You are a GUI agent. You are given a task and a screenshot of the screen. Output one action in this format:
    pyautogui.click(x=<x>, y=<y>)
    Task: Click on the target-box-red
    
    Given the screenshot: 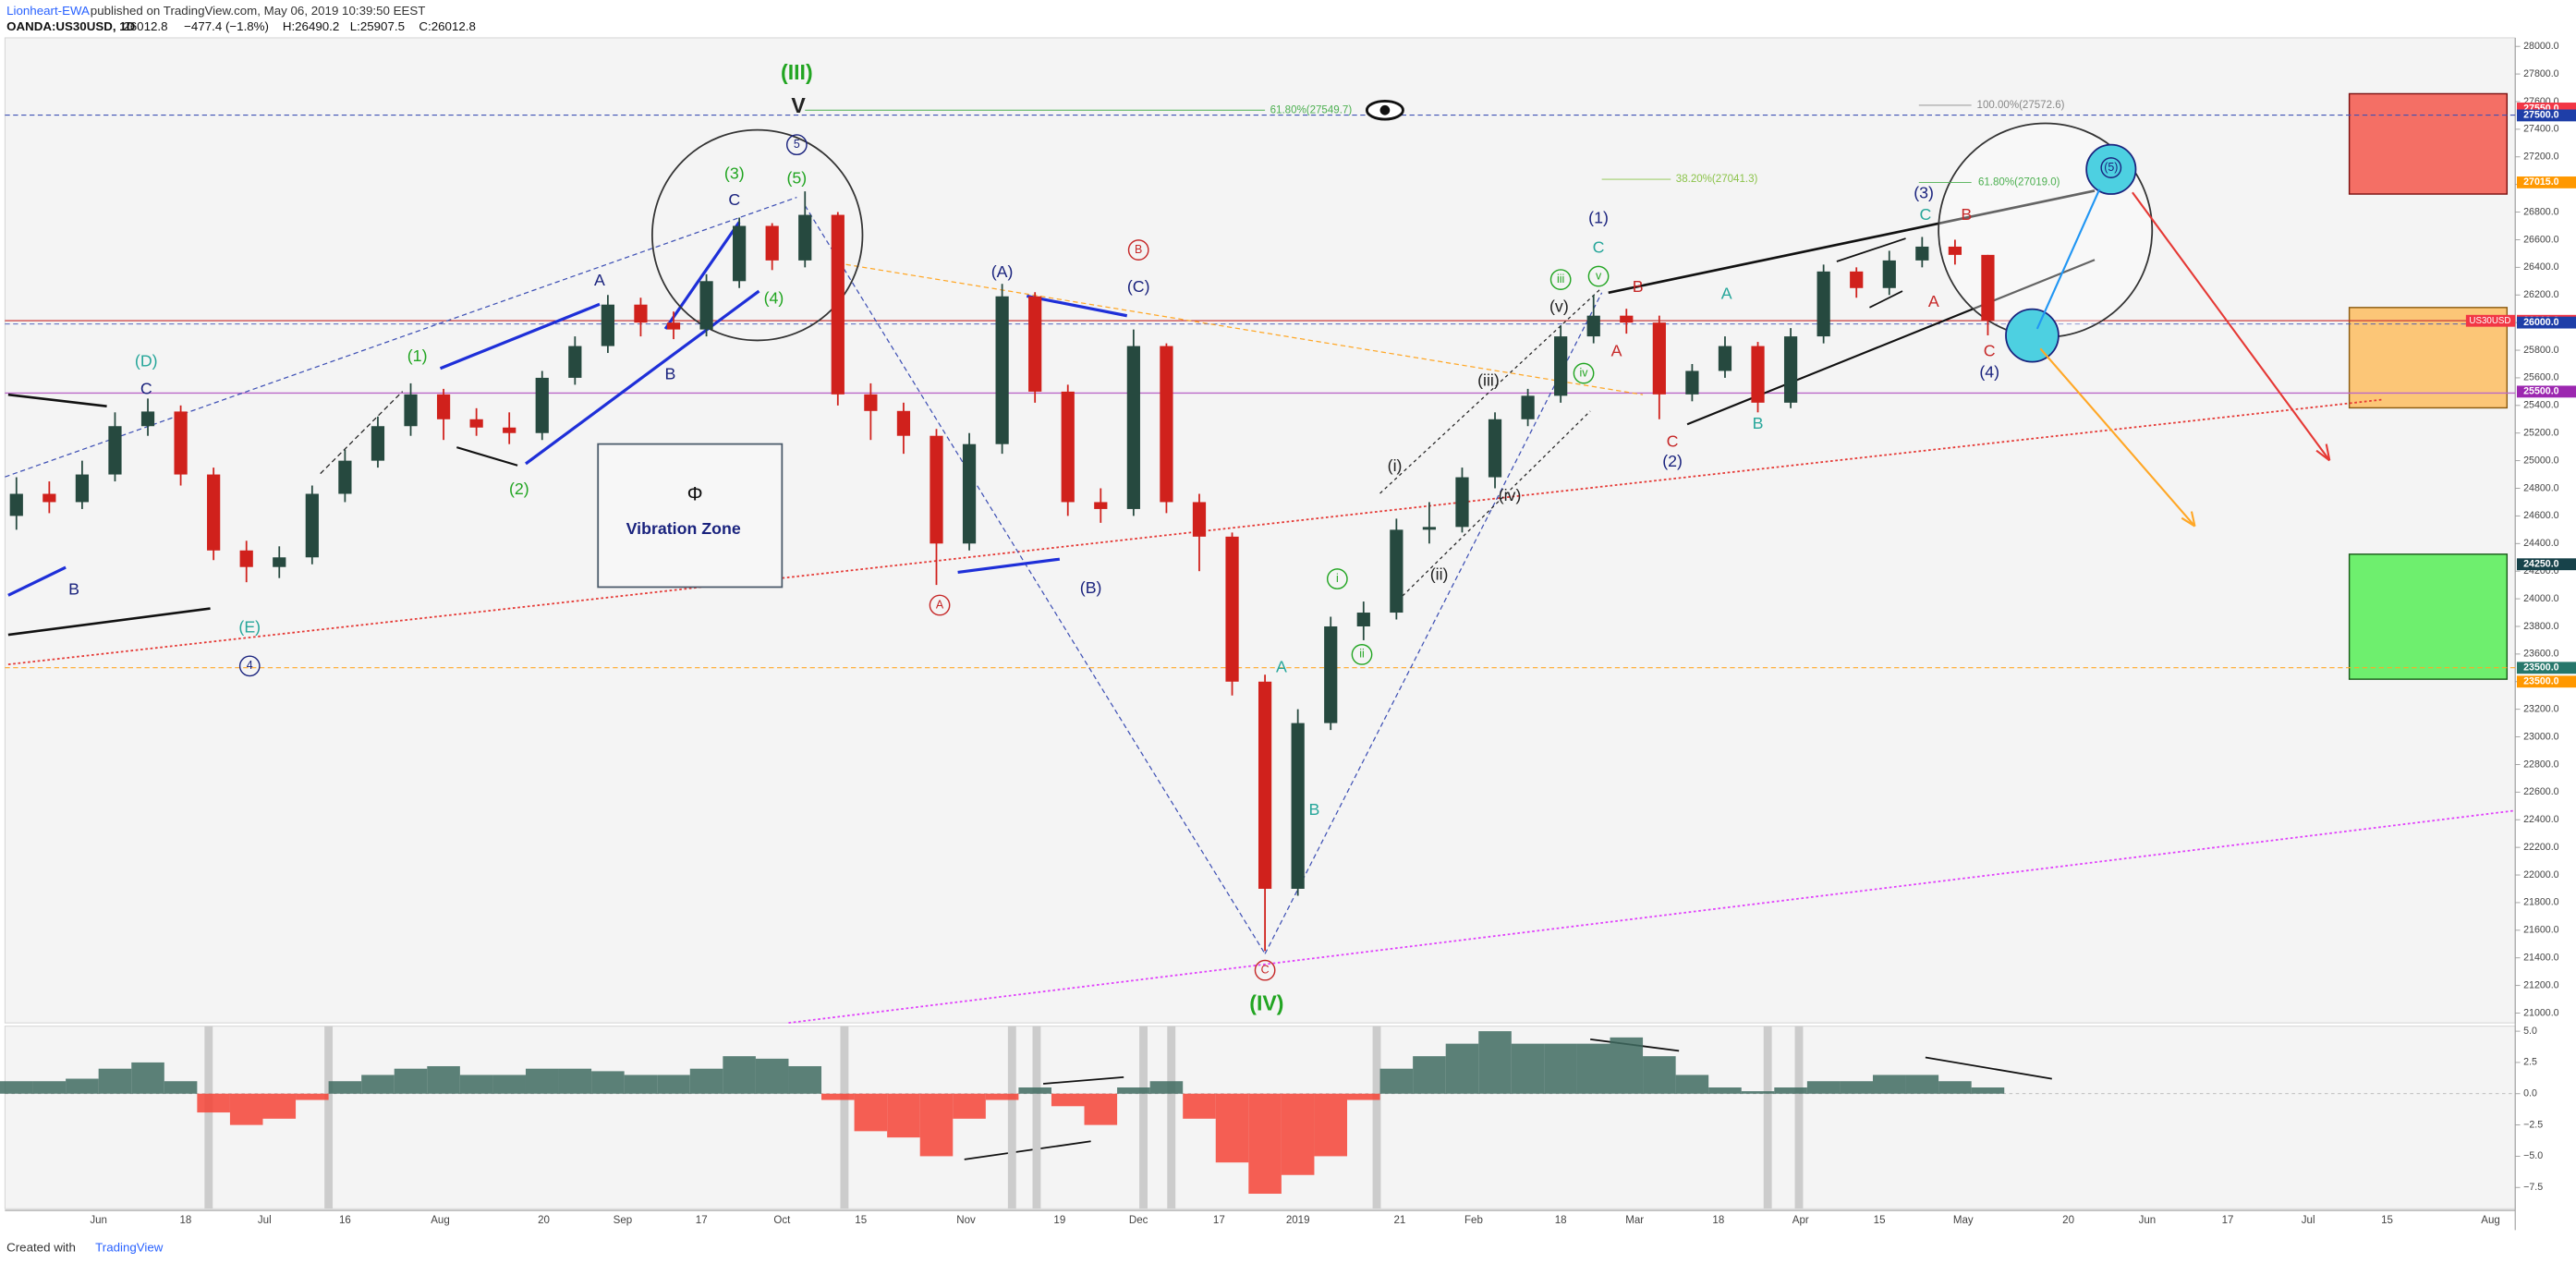 What is the action you would take?
    pyautogui.click(x=2428, y=143)
    